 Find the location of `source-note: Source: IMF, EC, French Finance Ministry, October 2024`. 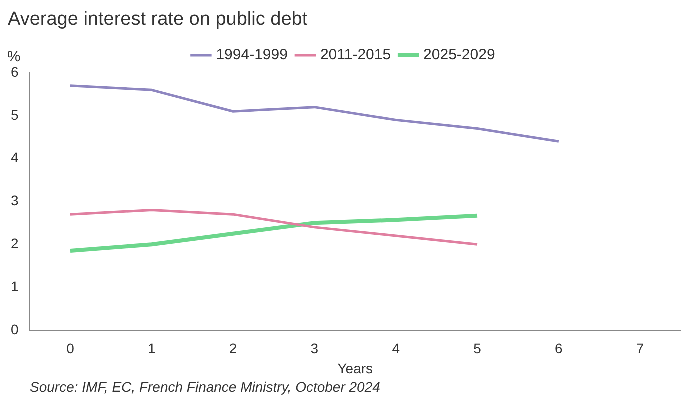

source-note: Source: IMF, EC, French Finance Ministry, October 2024 is located at coordinates (205, 387).